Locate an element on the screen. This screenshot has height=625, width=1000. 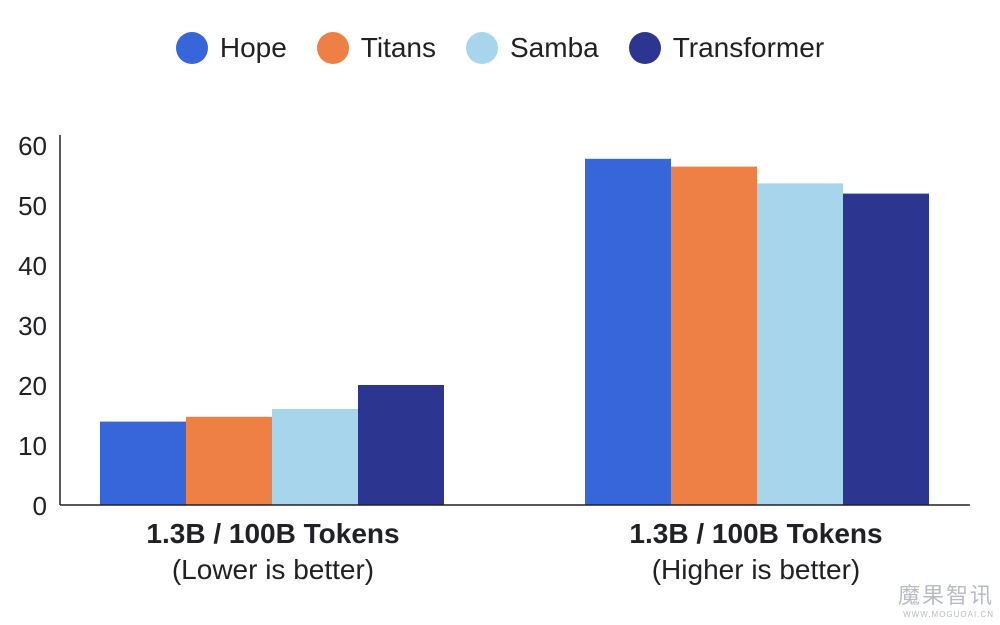
y-tick-label: 30 is located at coordinates (32, 326).